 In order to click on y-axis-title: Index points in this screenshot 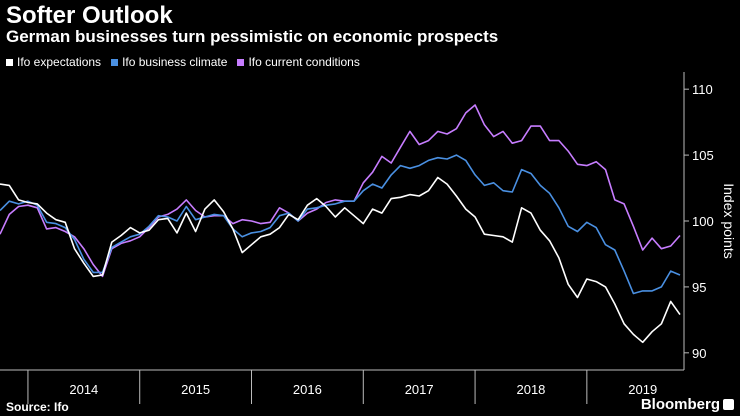, I will do `click(729, 221)`.